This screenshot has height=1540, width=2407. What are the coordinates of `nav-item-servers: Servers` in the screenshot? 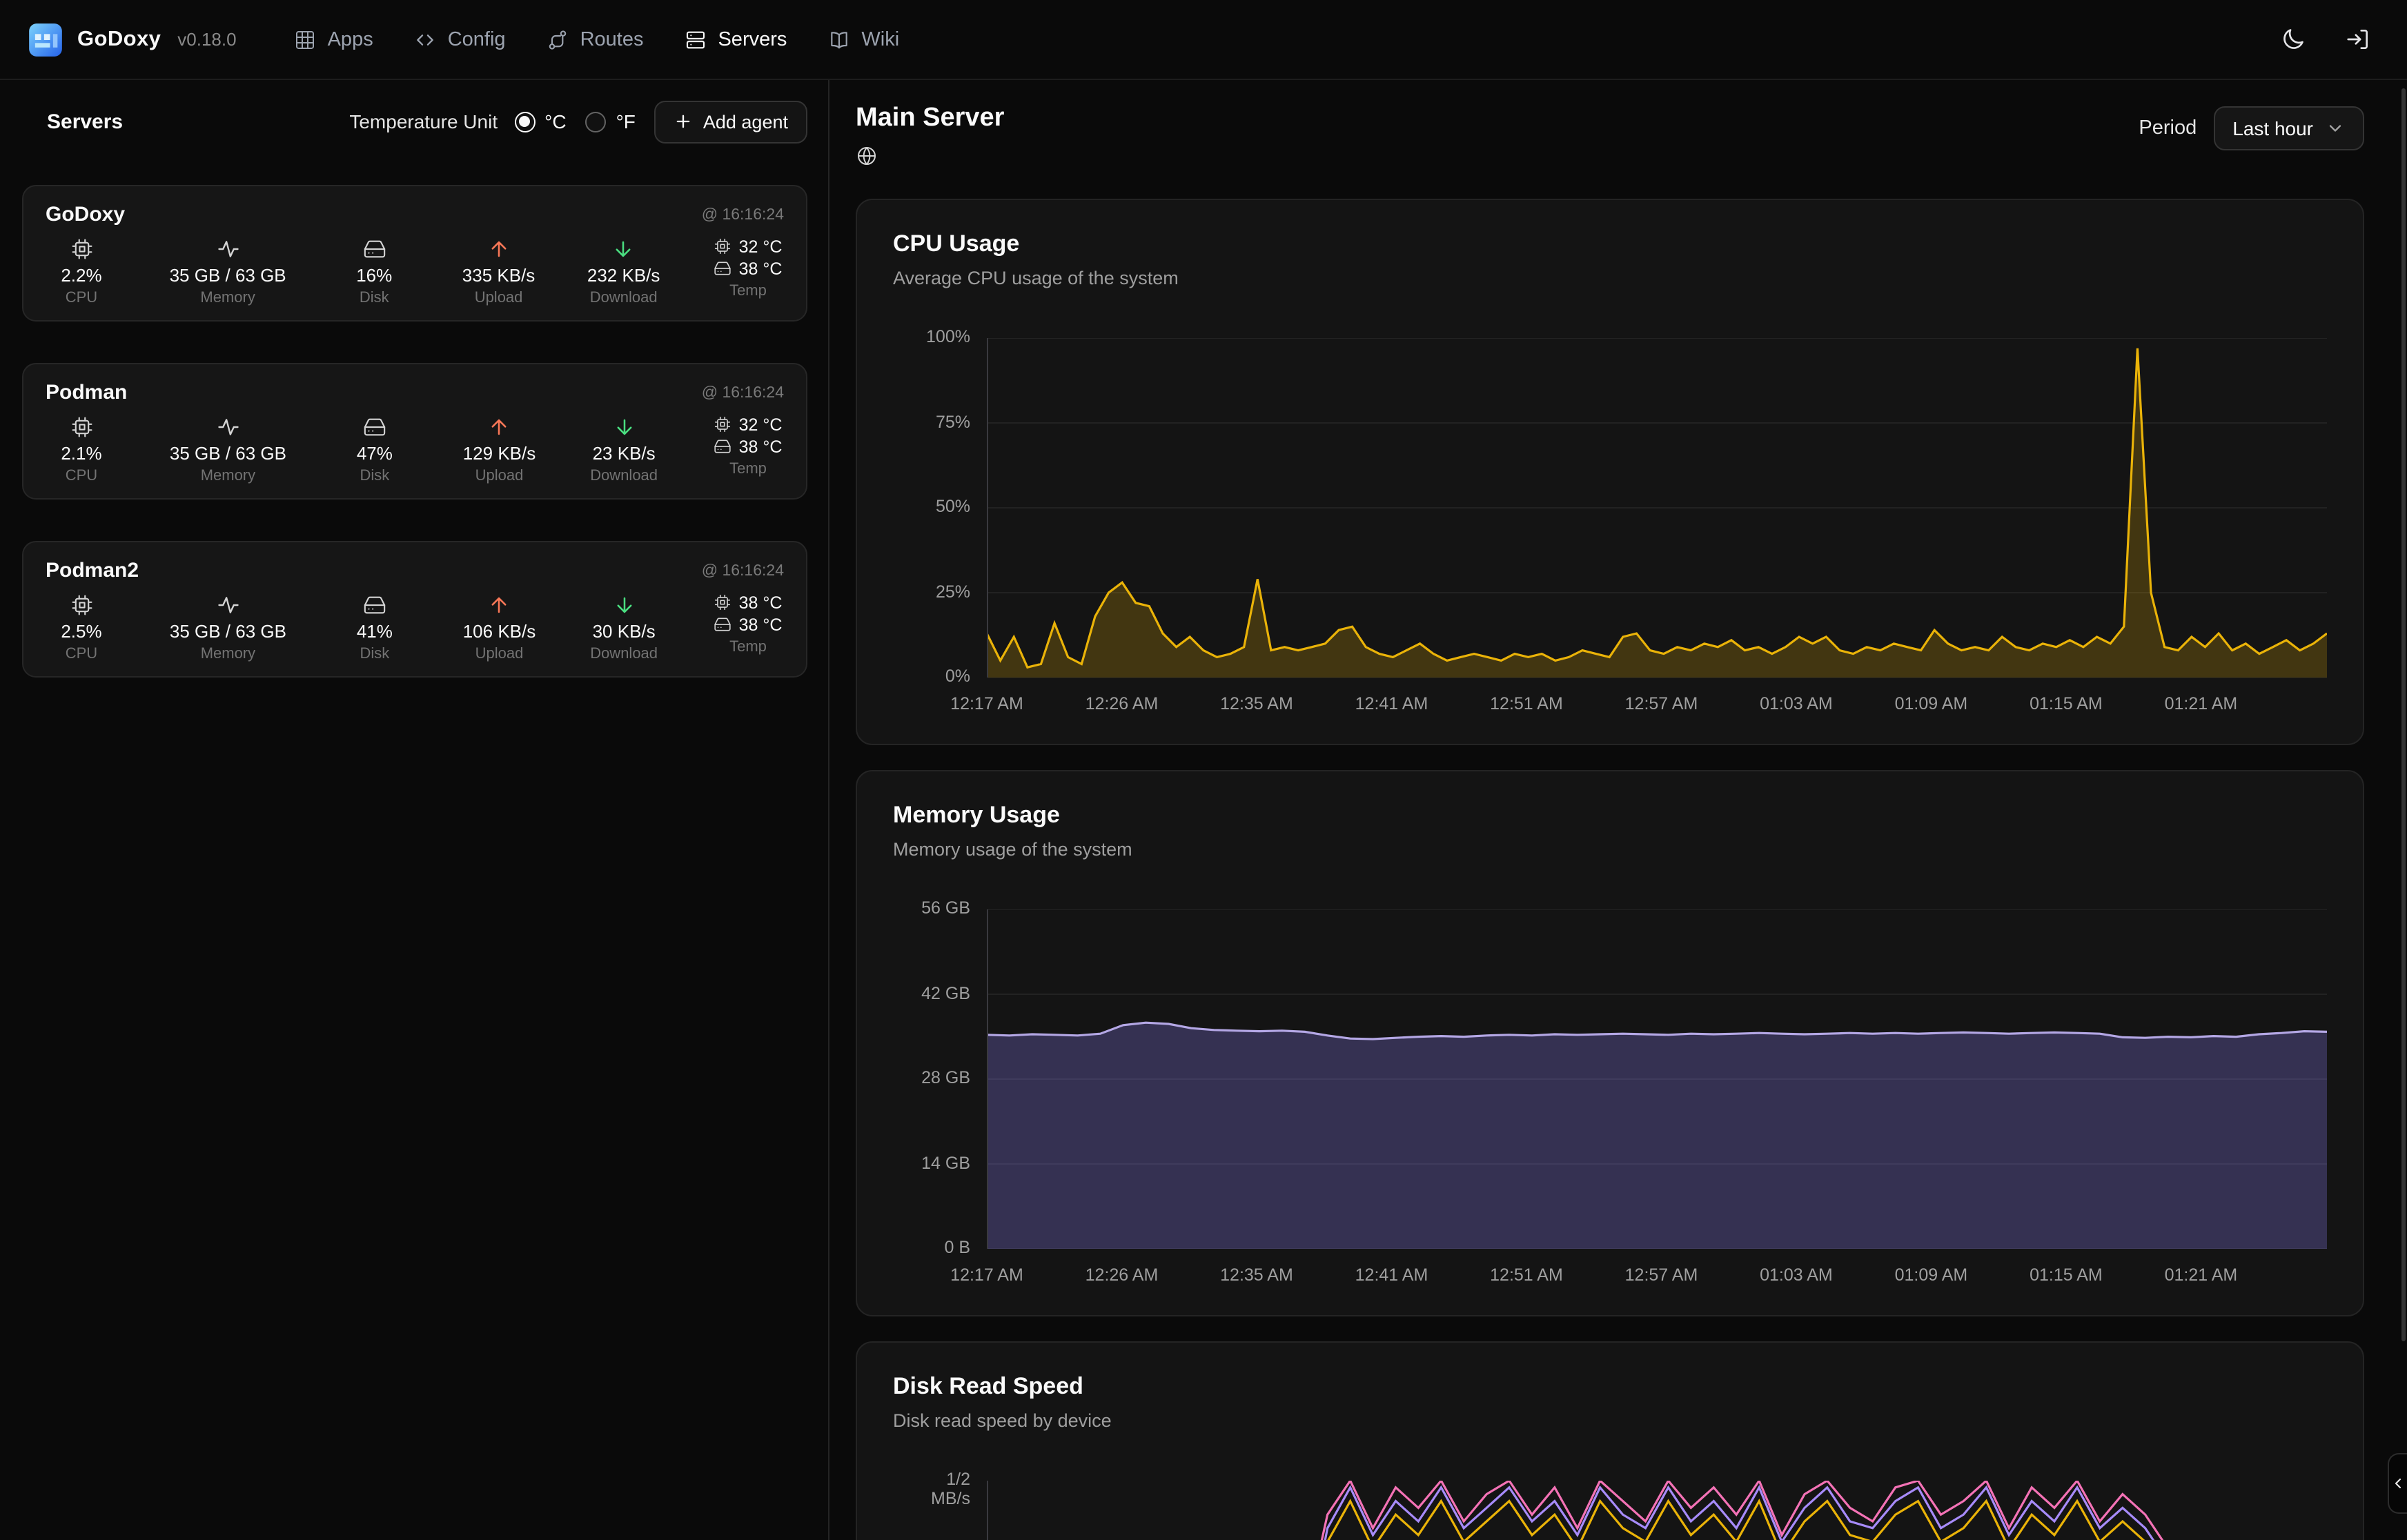 It's located at (736, 39).